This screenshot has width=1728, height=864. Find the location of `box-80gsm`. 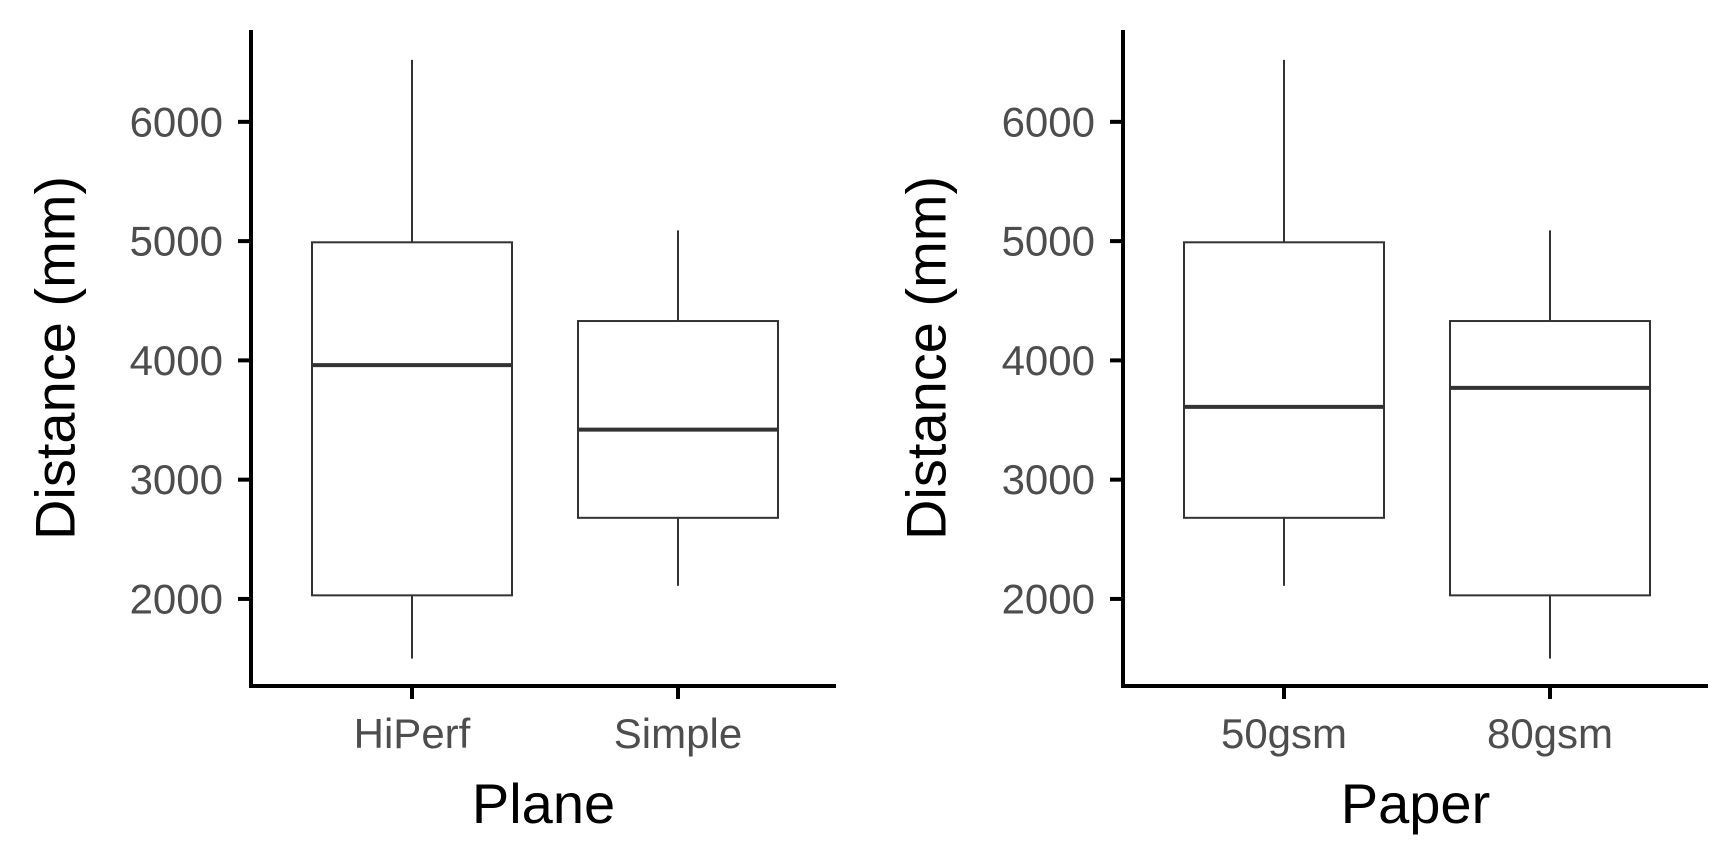

box-80gsm is located at coordinates (1550, 458).